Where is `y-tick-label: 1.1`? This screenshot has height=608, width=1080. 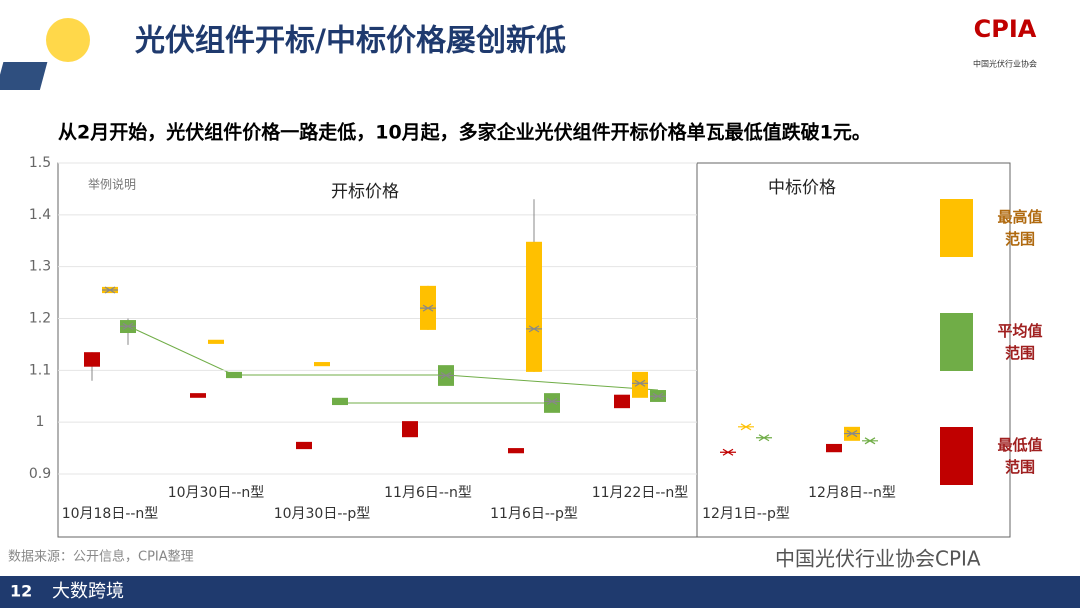
y-tick-label: 1.1 is located at coordinates (40, 370).